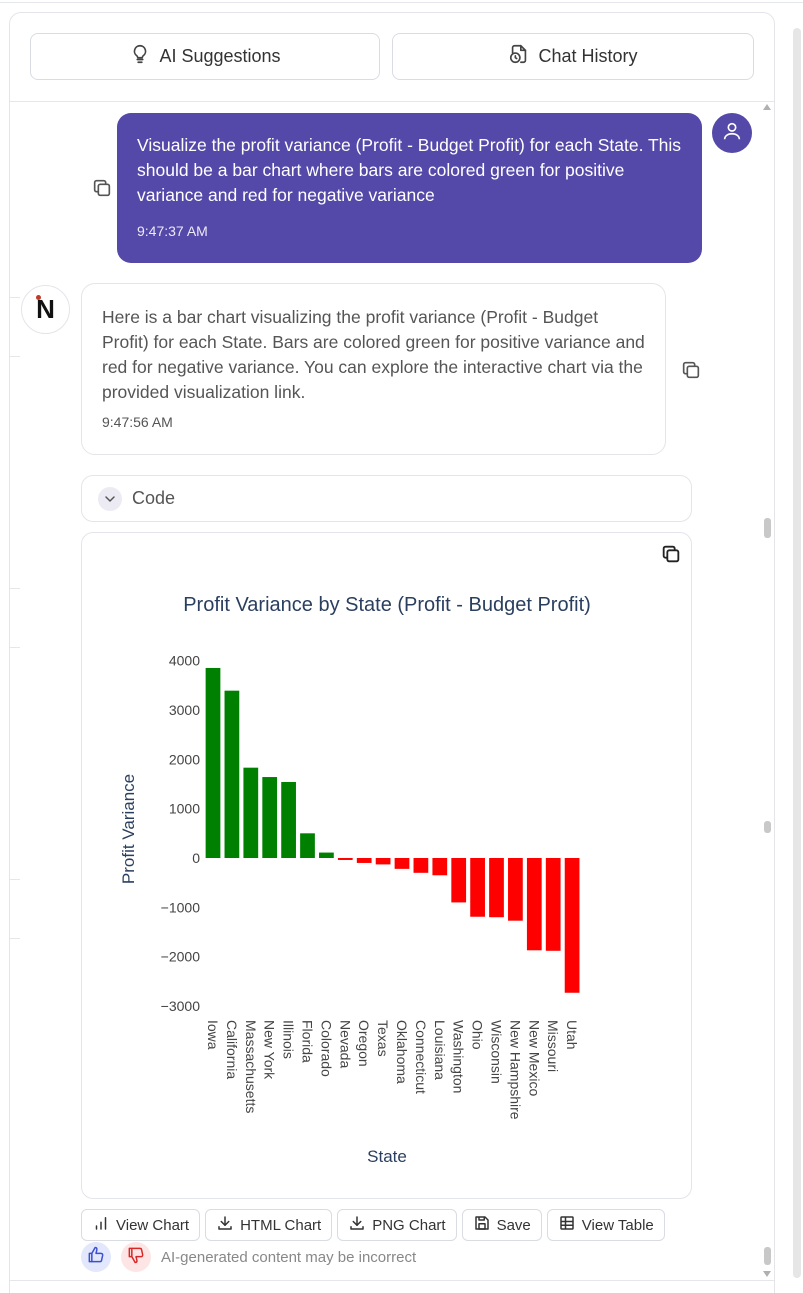 This screenshot has width=803, height=1293. I want to click on bar-louisiana, so click(440, 867).